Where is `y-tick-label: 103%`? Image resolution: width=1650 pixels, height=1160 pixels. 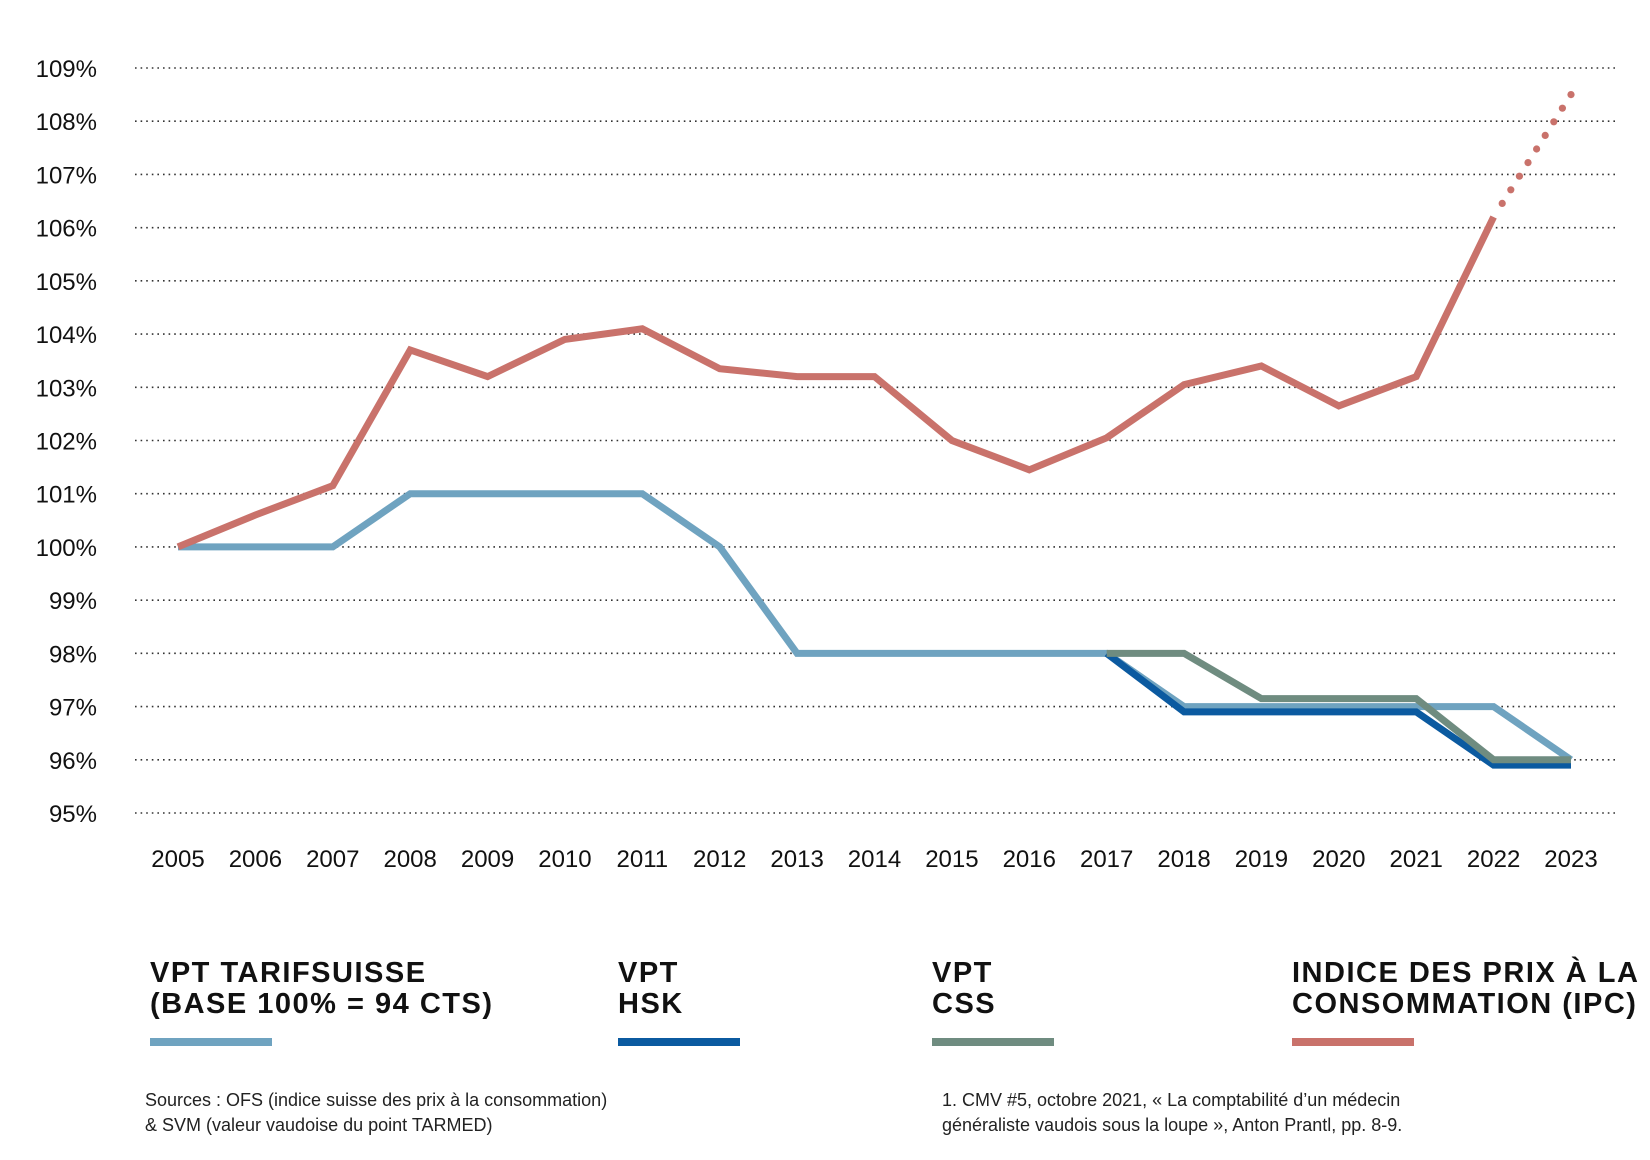
y-tick-label: 103% is located at coordinates (66, 388).